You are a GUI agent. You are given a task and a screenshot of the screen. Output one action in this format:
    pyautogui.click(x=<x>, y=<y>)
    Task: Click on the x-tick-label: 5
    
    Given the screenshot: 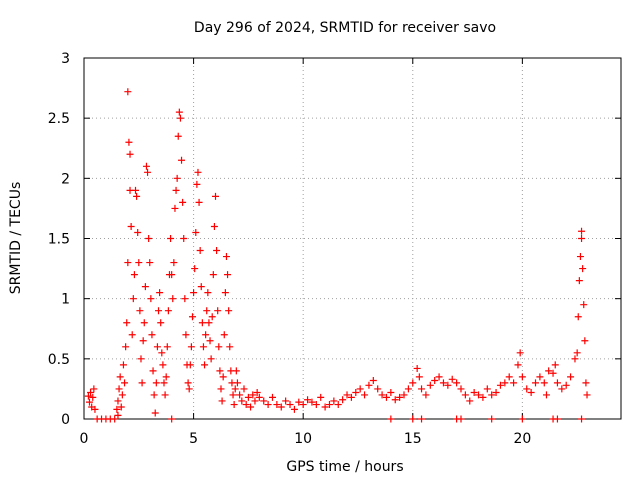 What is the action you would take?
    pyautogui.click(x=193, y=439)
    